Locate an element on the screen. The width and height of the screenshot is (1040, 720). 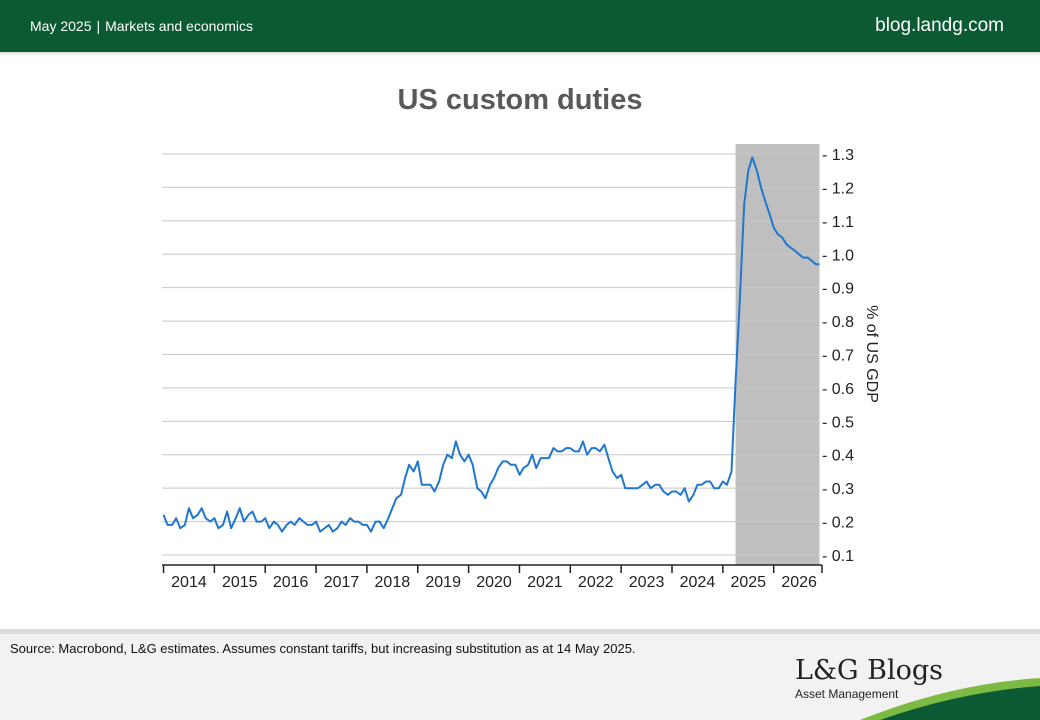
footer-divider is located at coordinates (520, 631).